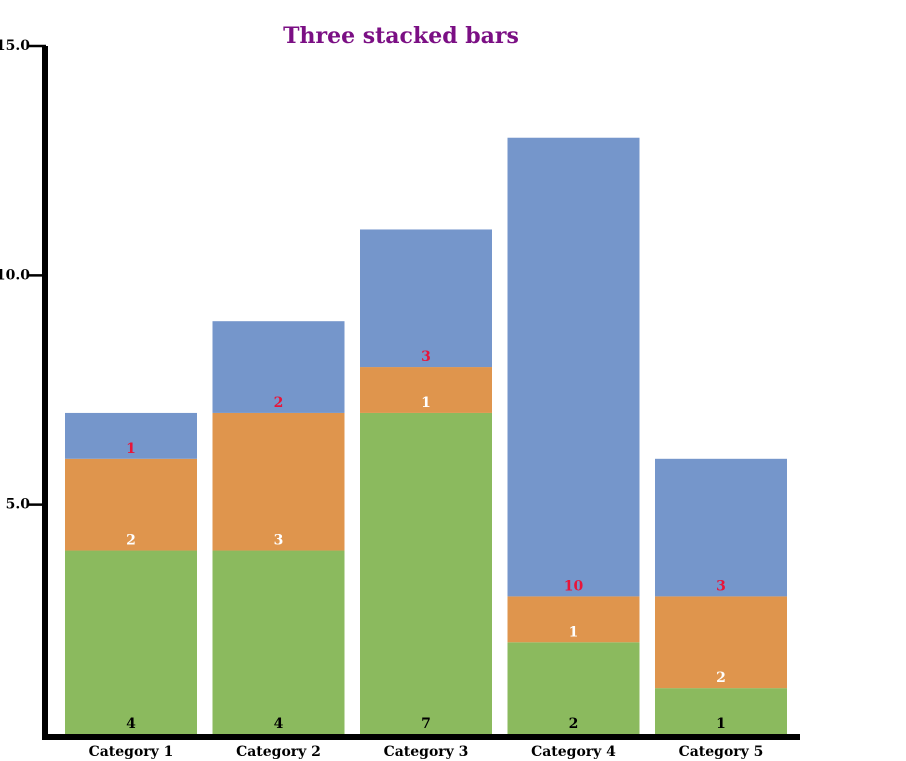  I want to click on y-ticks-layer: 5.0 10.0 15.0, so click(23, 275).